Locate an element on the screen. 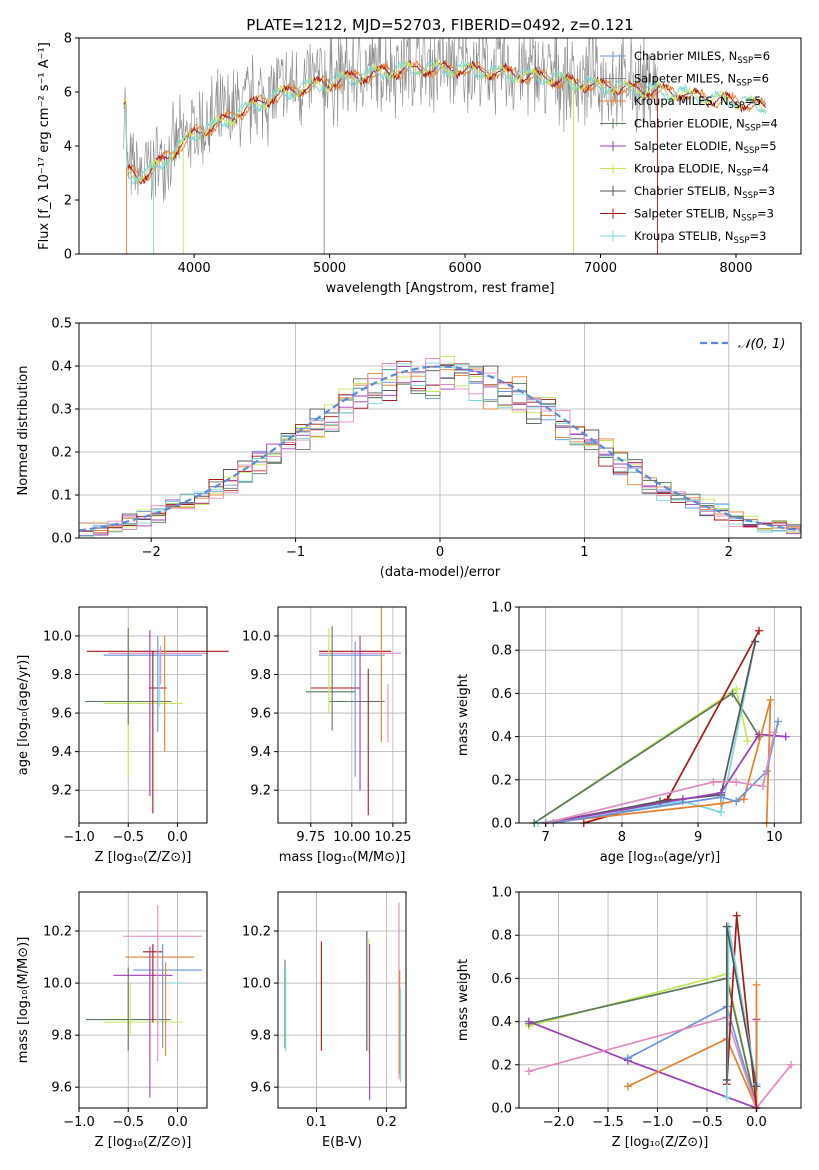 This screenshot has width=819, height=1170. legend-text: Chabrier MILES, N is located at coordinates (685, 56).